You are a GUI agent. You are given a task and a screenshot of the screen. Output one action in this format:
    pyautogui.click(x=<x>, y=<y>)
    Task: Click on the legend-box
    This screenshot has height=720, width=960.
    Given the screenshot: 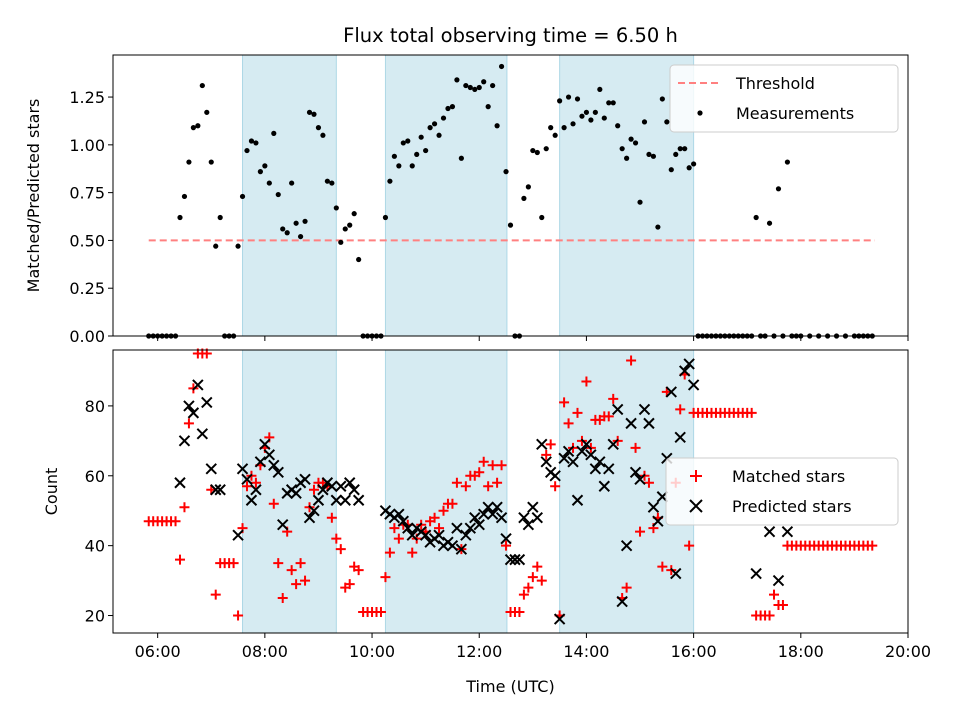 What is the action you would take?
    pyautogui.click(x=784, y=98)
    